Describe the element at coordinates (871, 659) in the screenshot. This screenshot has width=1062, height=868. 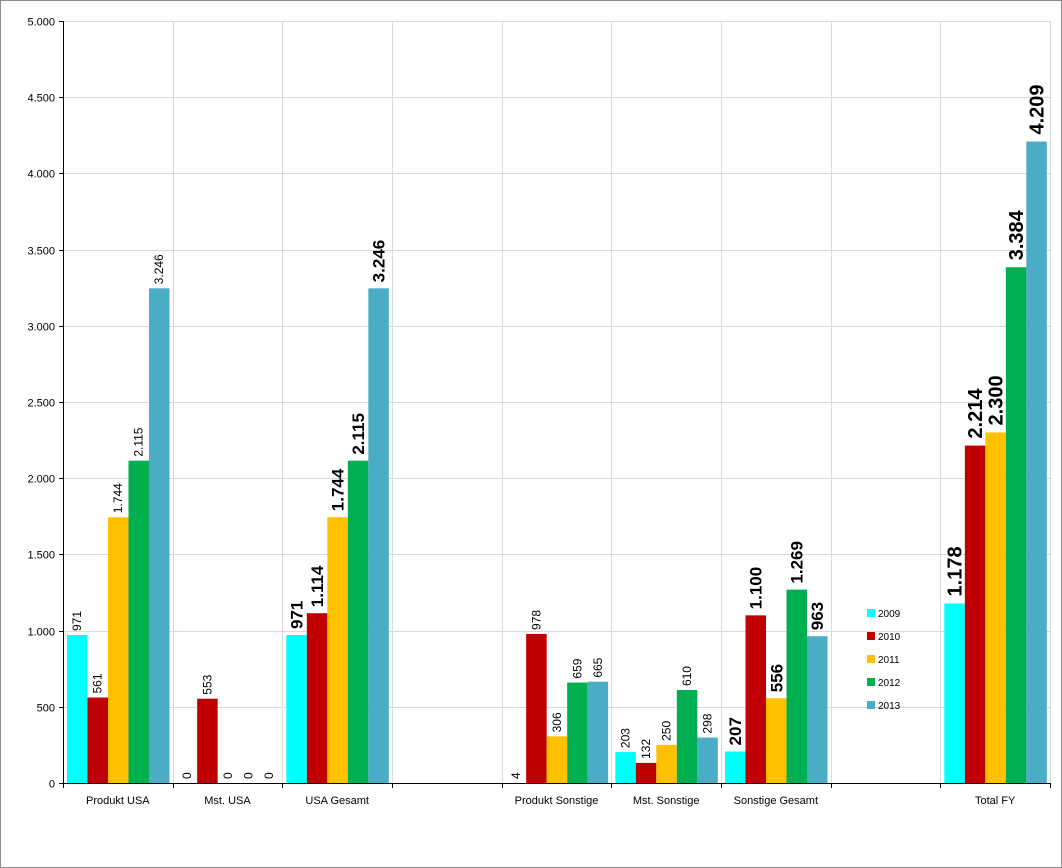
I see `legend-swatch-2011` at that location.